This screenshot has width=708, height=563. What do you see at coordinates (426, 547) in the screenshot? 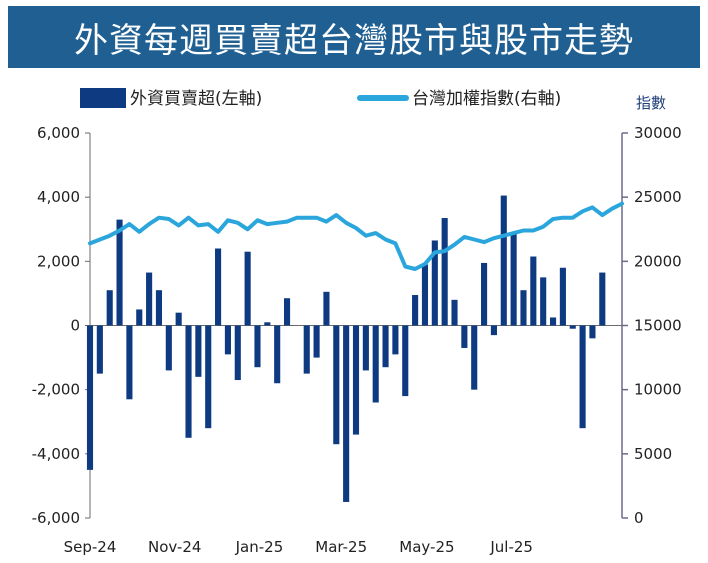
I see `x-tick-label: May-25` at bounding box center [426, 547].